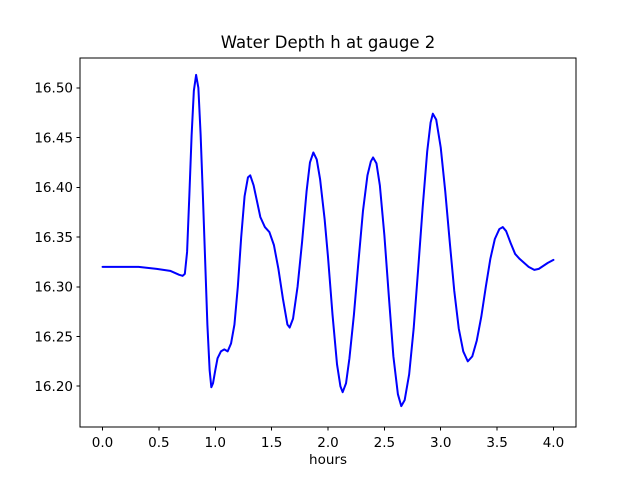  What do you see at coordinates (53, 337) in the screenshot?
I see `y-tick-label: 16.25` at bounding box center [53, 337].